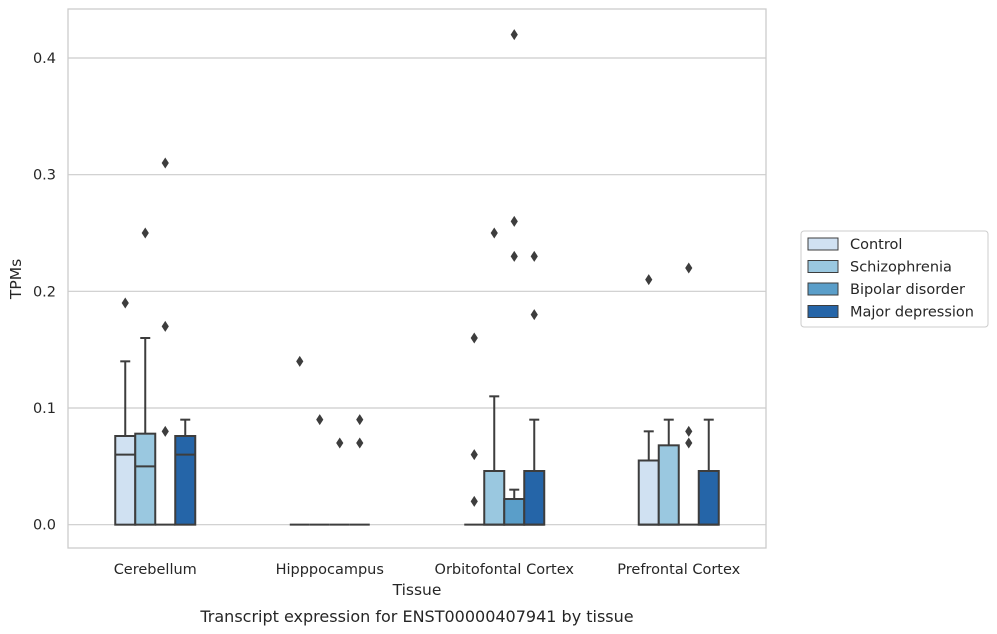  Describe the element at coordinates (901, 268) in the screenshot. I see `legend-label: Schizophrenia` at that location.